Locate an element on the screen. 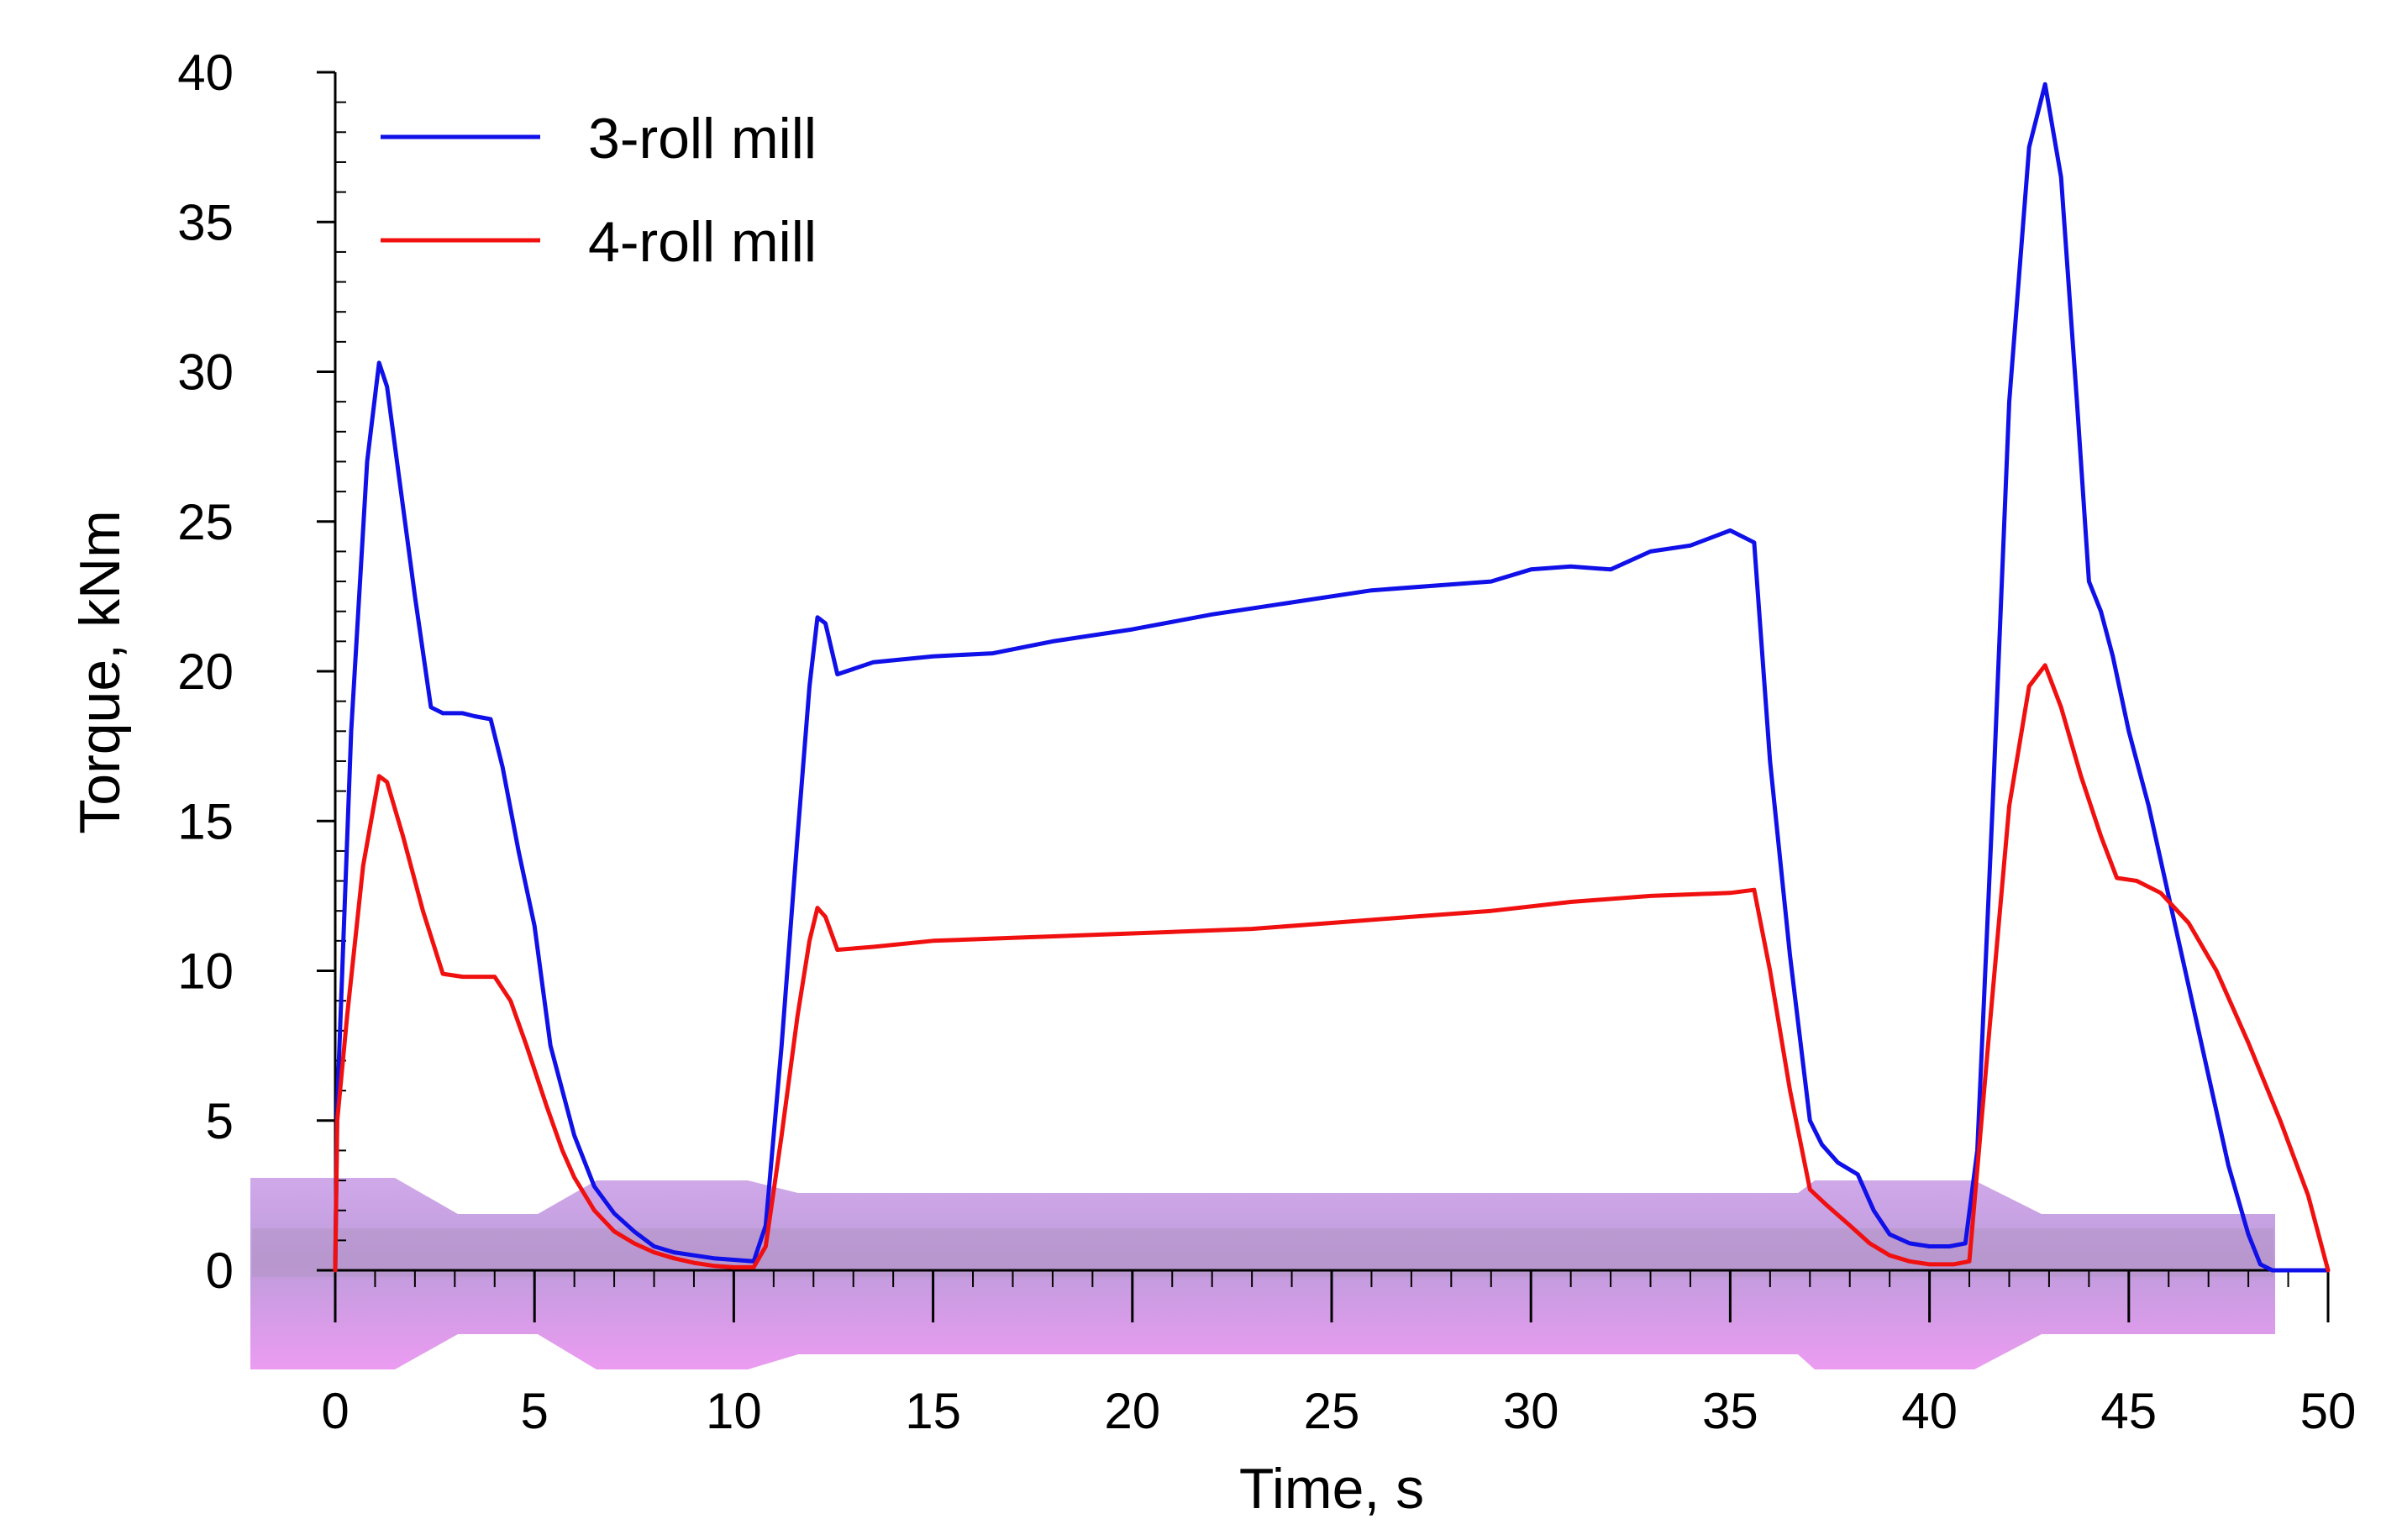 This screenshot has width=2402, height=1540. legend: 3-roll mill 4-roll mill is located at coordinates (599, 191).